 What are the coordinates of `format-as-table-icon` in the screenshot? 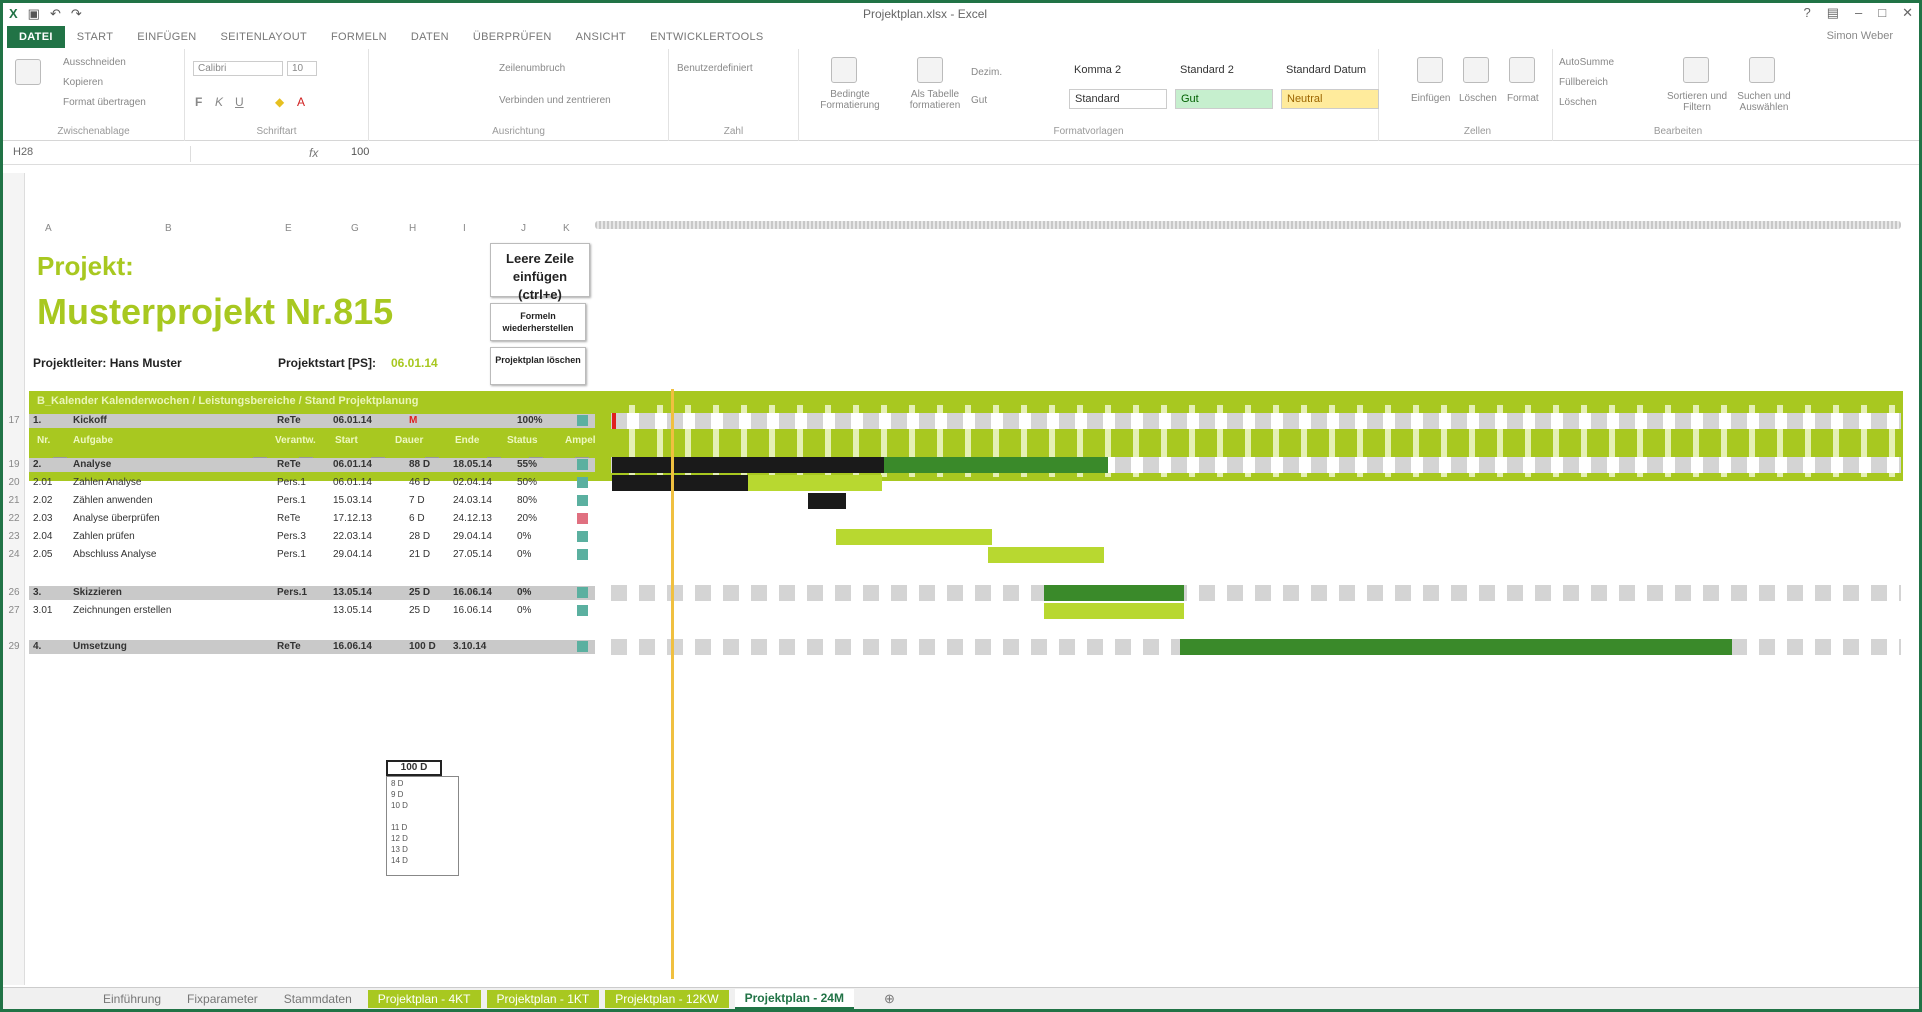 It's located at (930, 70).